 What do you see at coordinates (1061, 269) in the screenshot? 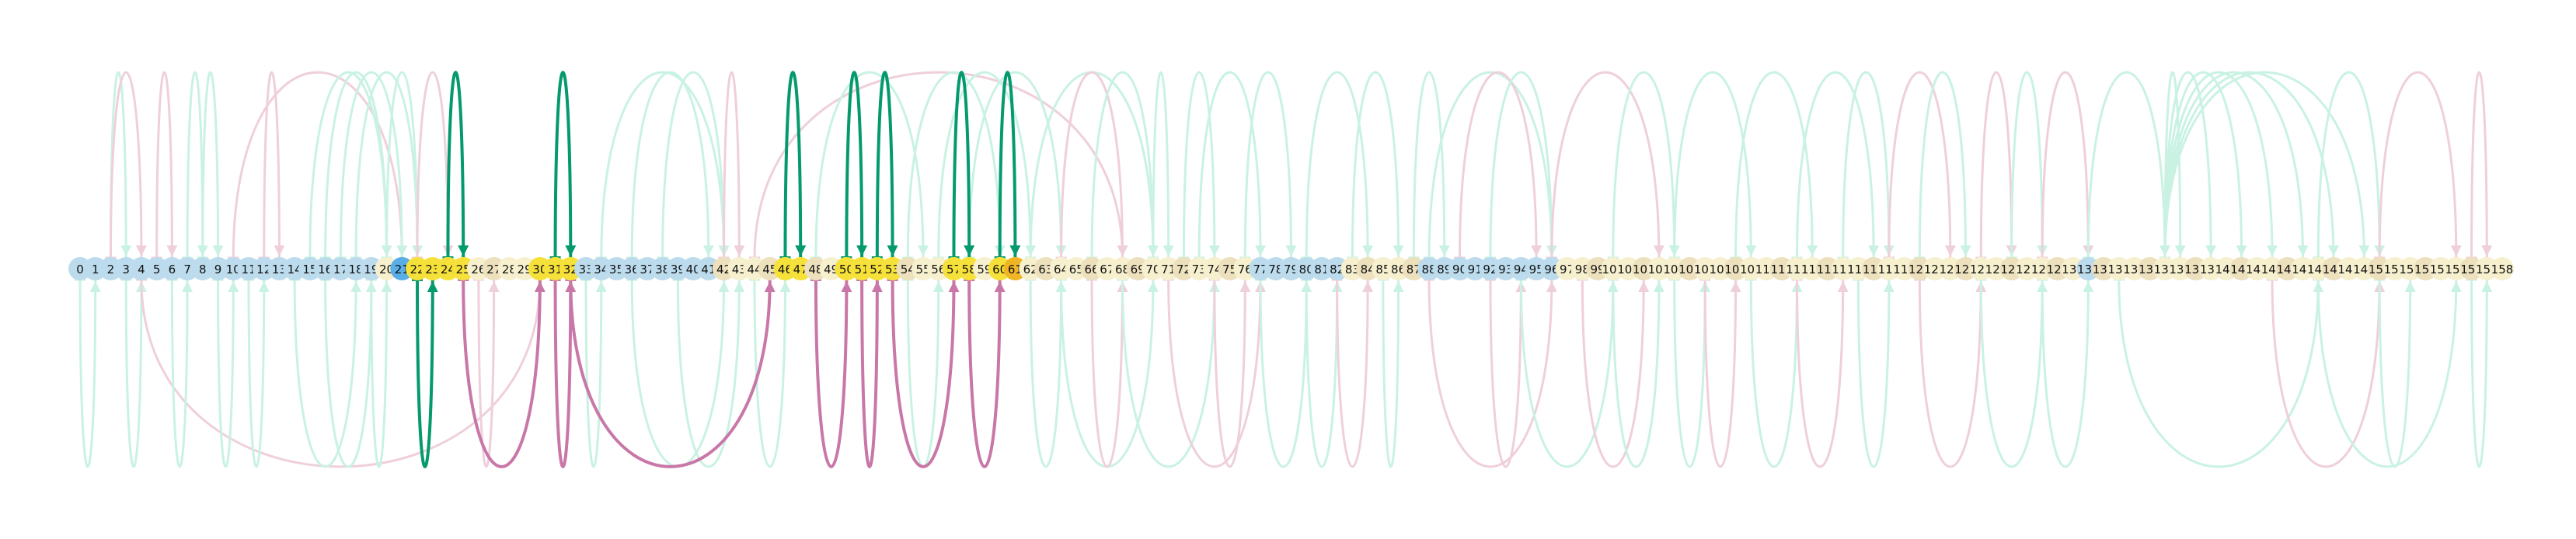
I see `node-label-64: 64` at bounding box center [1061, 269].